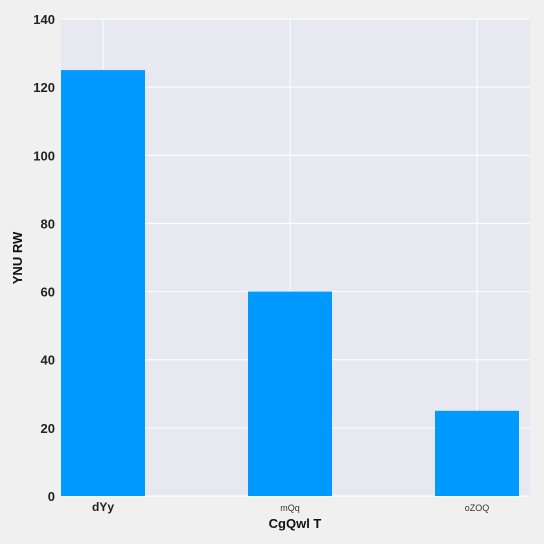 The height and width of the screenshot is (544, 544). I want to click on x-tick-label: dYy, so click(103, 507).